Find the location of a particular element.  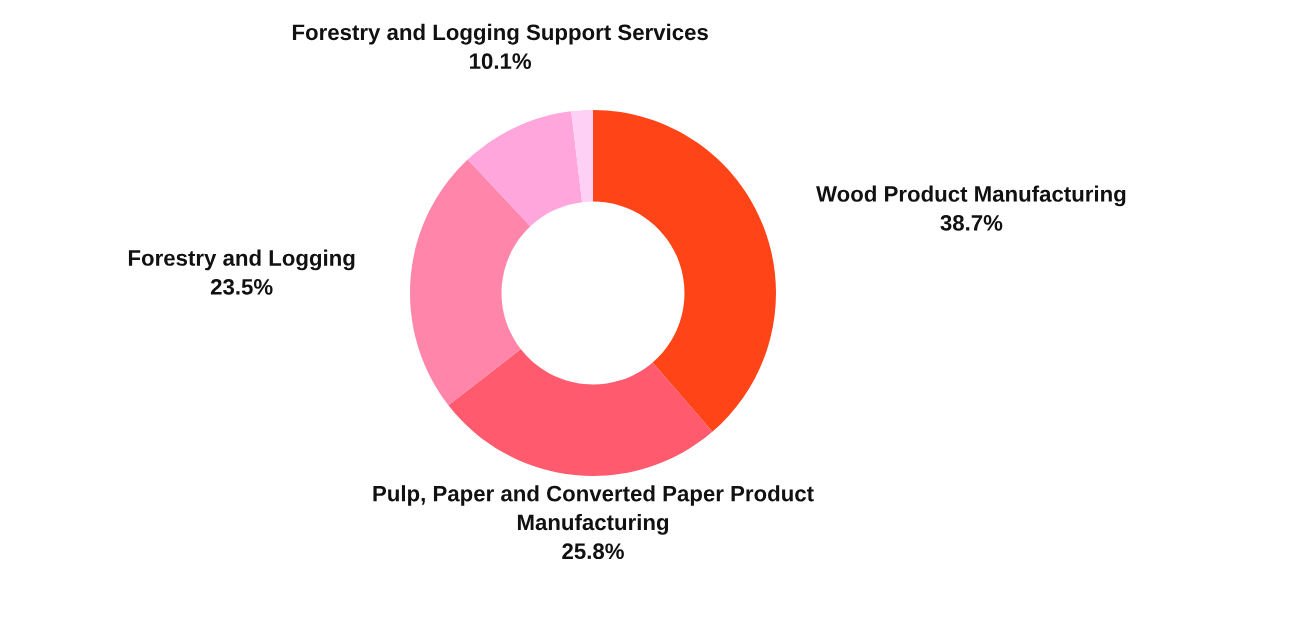

slice-label: Wood Product Manufacturing is located at coordinates (971, 196).